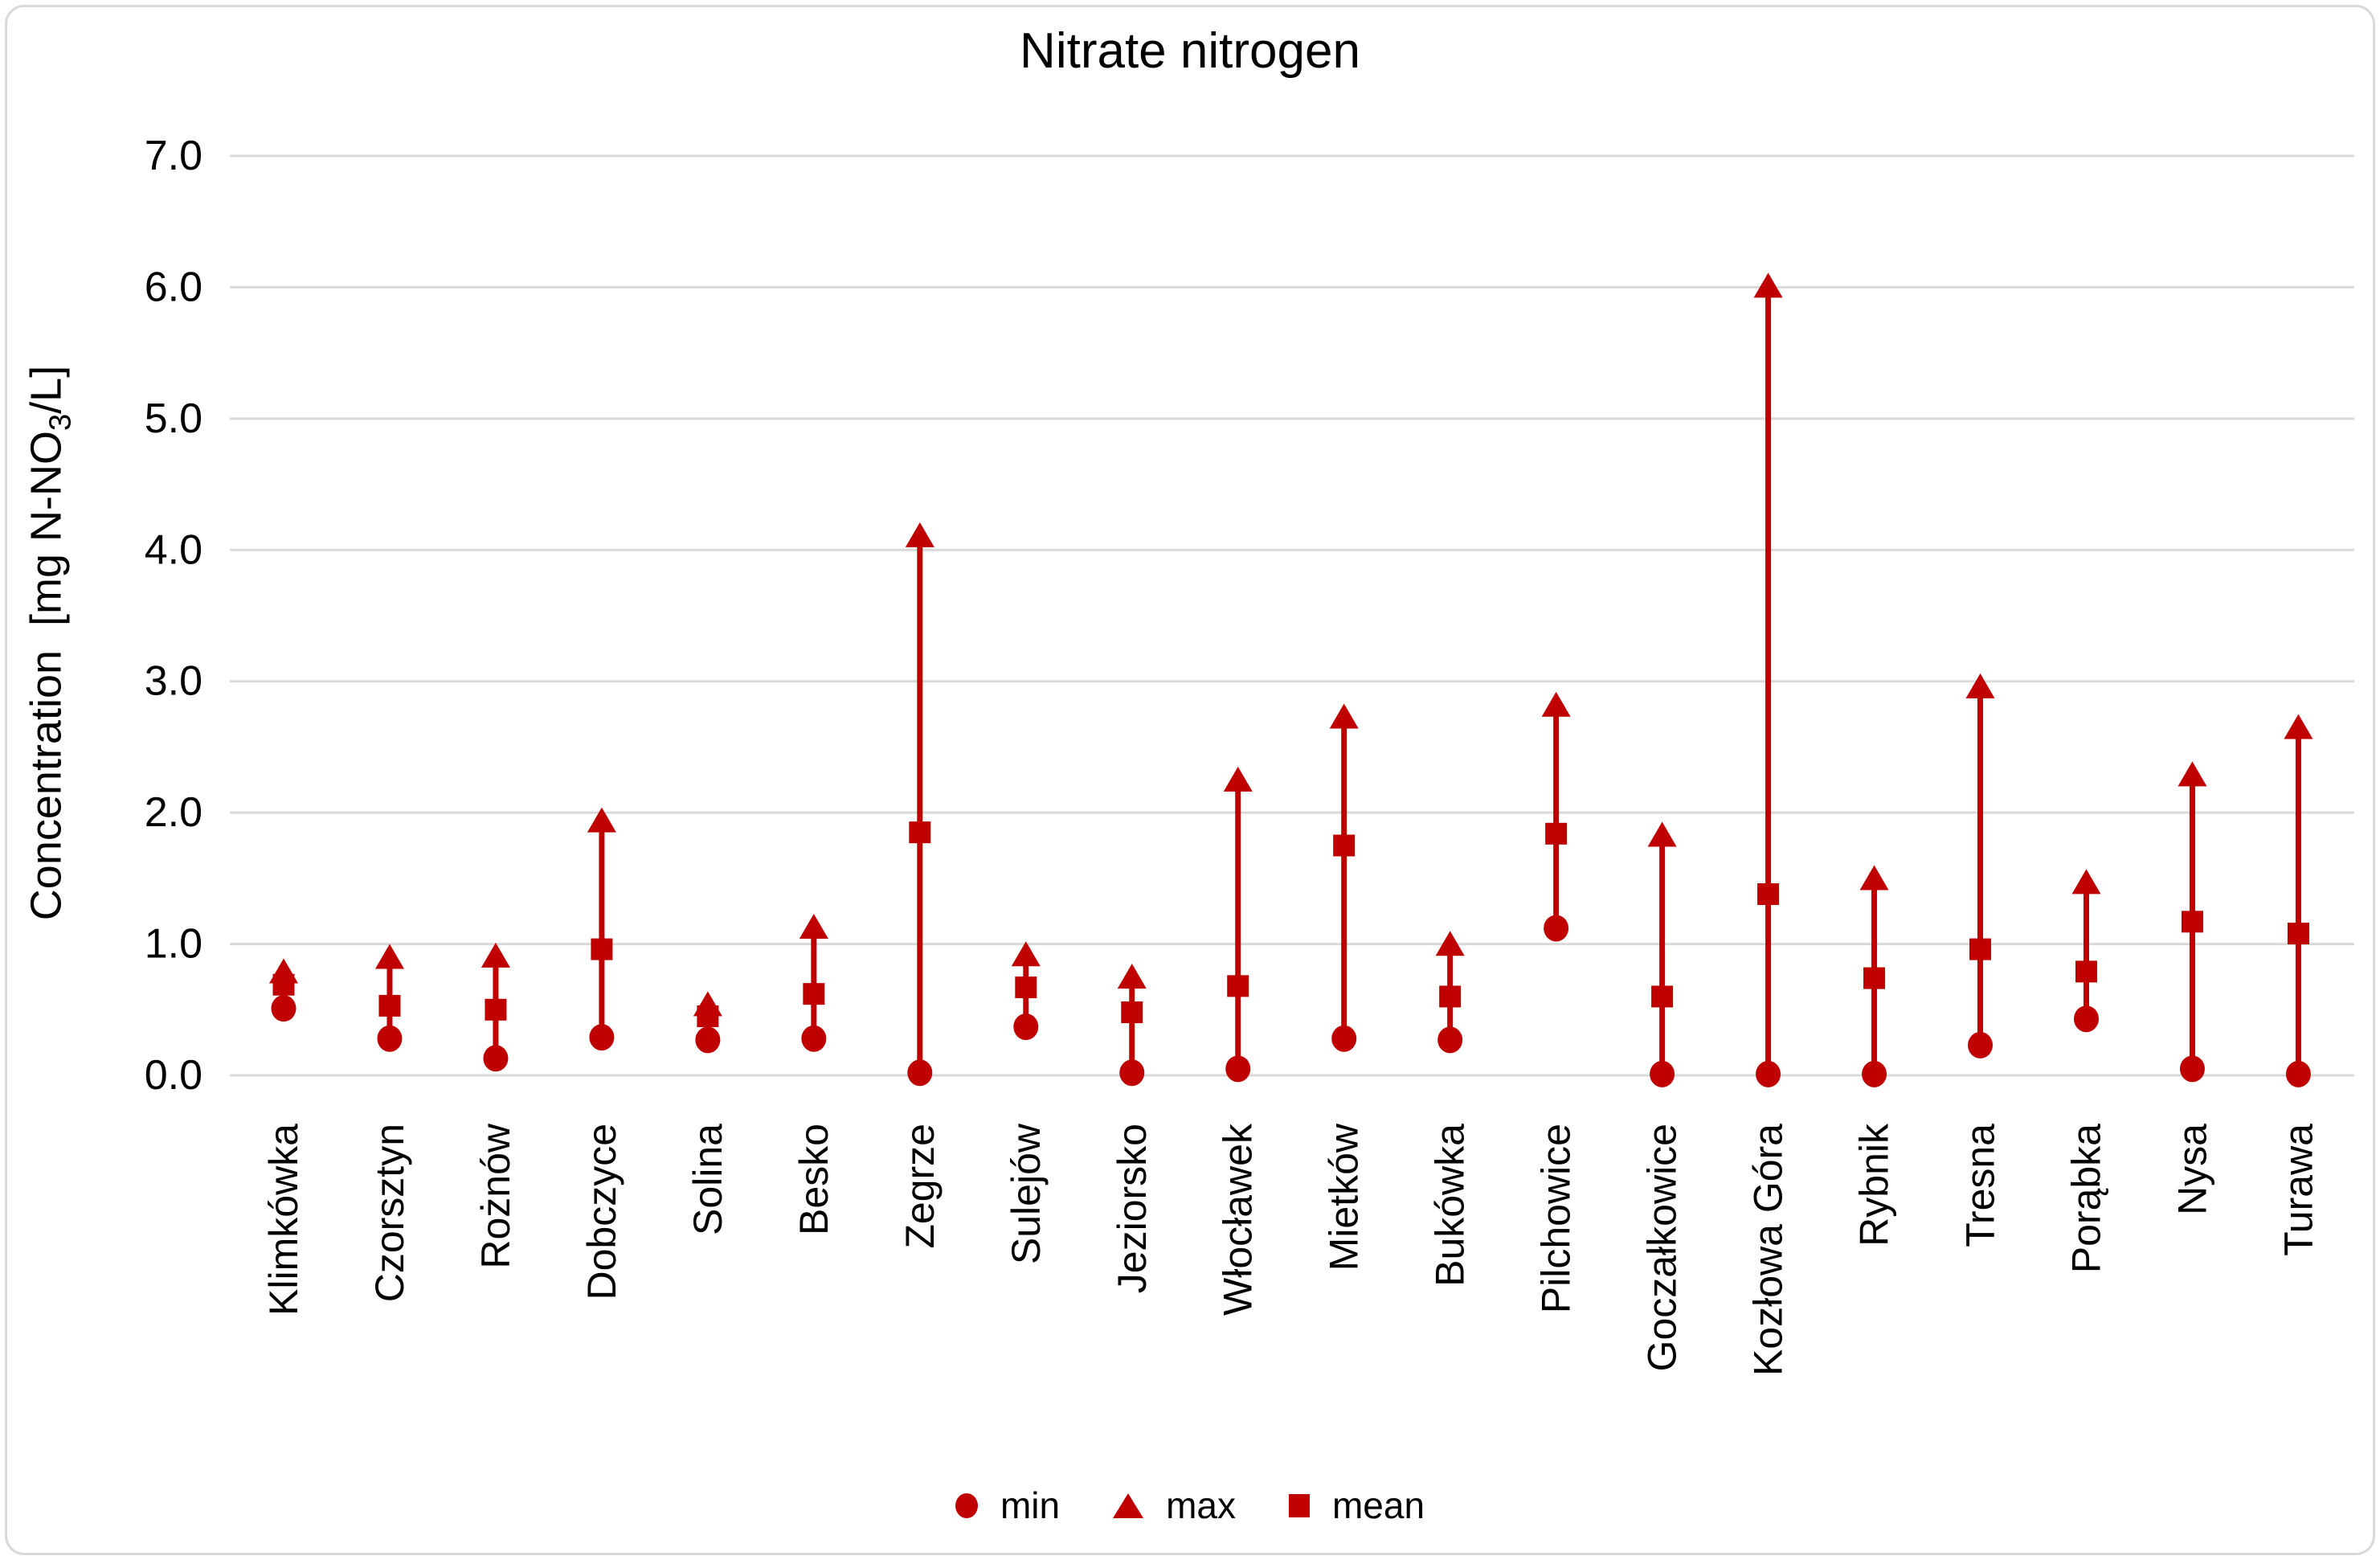 This screenshot has height=1560, width=2380. I want to click on mean-legend-marker-square-icon, so click(1299, 1505).